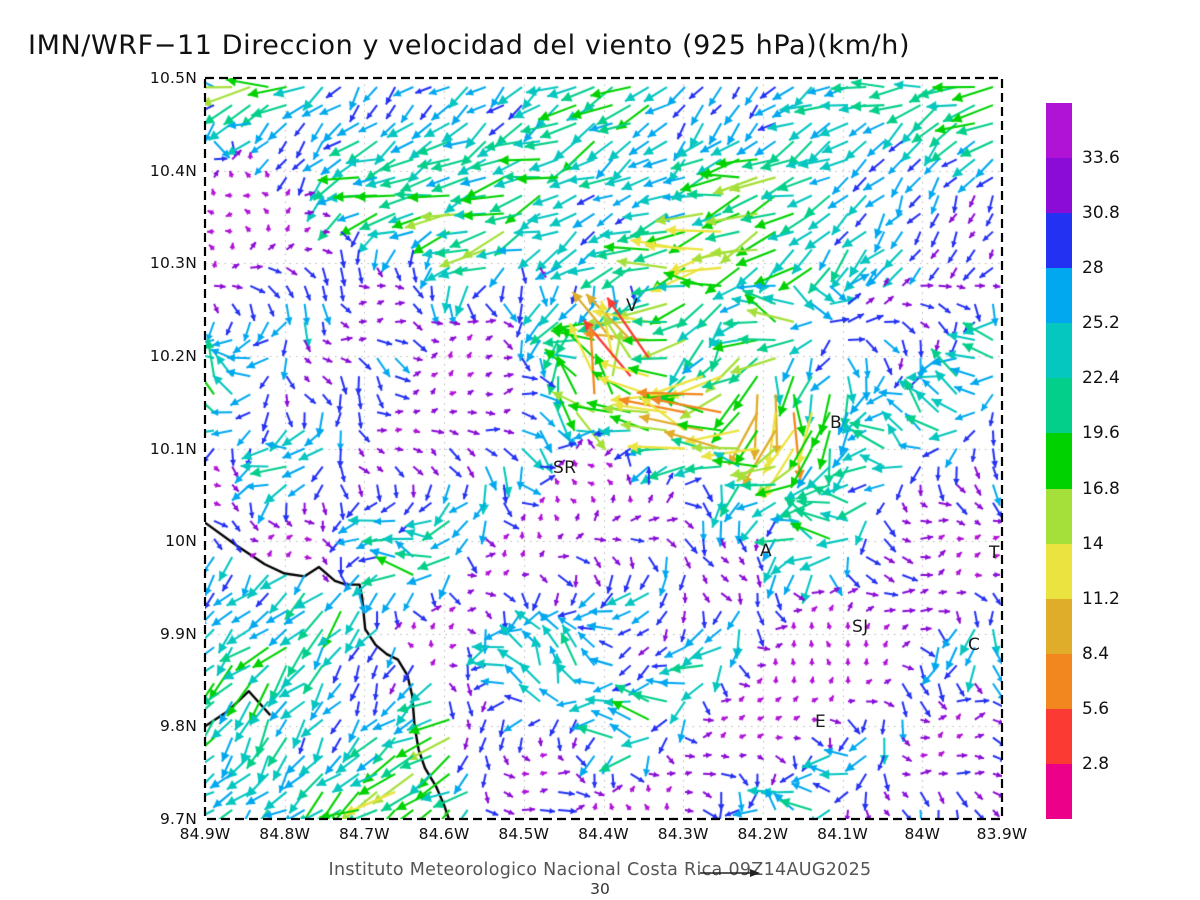  I want to click on y-axis-tick-10-5N: 10.5N, so click(173, 78).